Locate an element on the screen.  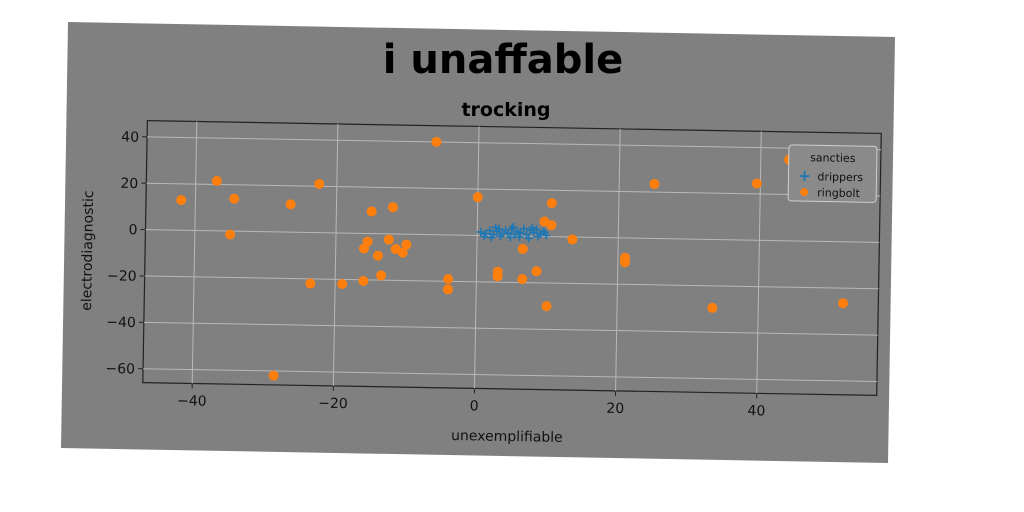
chart-suptitle: i unaffable is located at coordinates (503, 60).